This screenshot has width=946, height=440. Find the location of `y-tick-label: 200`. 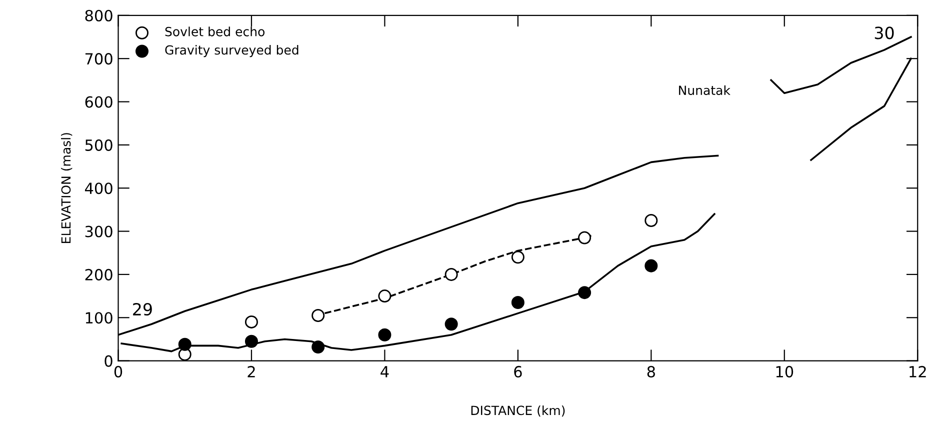

y-tick-label: 200 is located at coordinates (98, 274).